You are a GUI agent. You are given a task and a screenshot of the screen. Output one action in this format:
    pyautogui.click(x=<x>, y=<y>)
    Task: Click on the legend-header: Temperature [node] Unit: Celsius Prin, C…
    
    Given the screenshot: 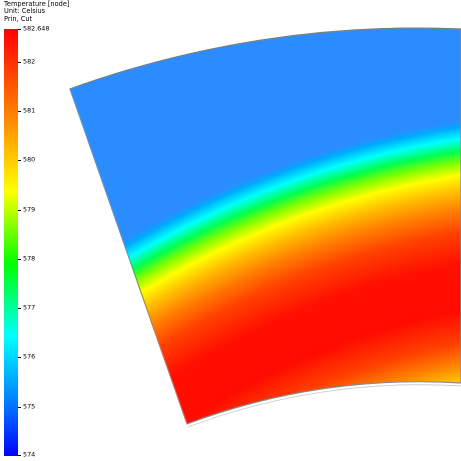 What is the action you would take?
    pyautogui.click(x=37, y=11)
    